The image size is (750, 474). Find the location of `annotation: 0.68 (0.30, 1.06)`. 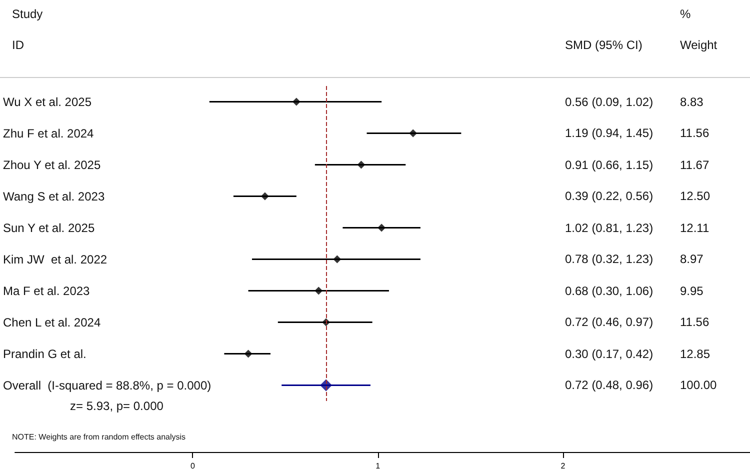

annotation: 0.68 (0.30, 1.06) is located at coordinates (609, 291).